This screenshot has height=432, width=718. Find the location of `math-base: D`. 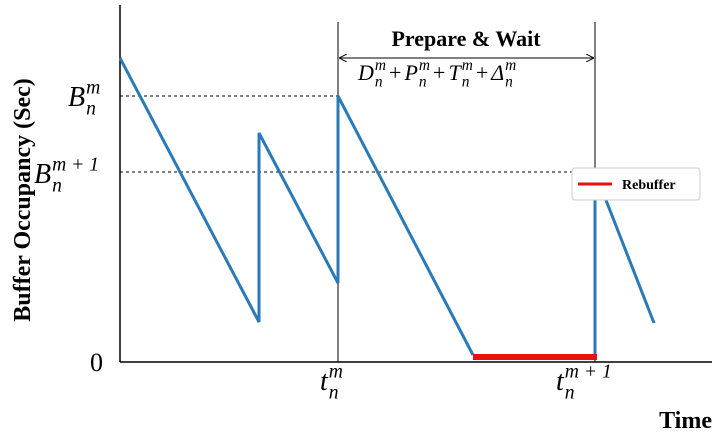

math-base: D is located at coordinates (365, 72).